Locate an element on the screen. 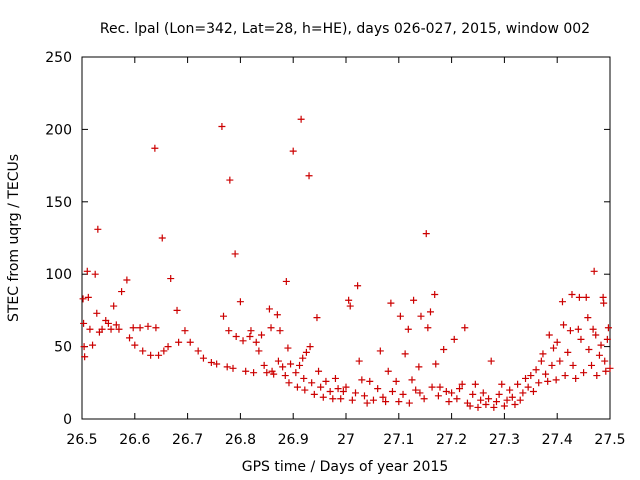 Image resolution: width=640 pixels, height=480 pixels. x-tick-label: 26.9 is located at coordinates (293, 440).